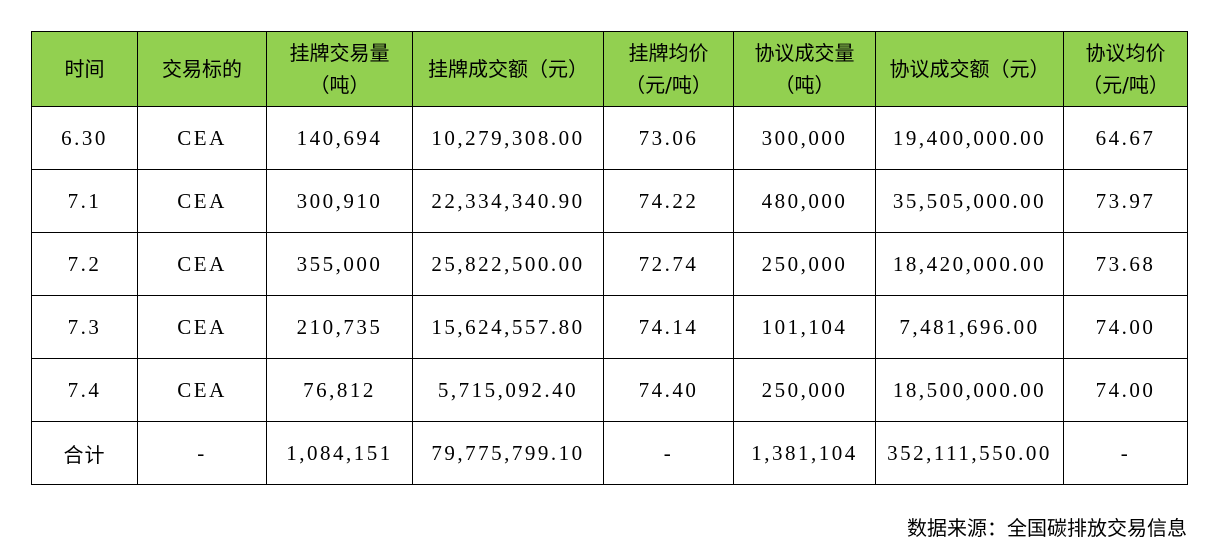 The height and width of the screenshot is (558, 1218). Describe the element at coordinates (339, 201) in the screenshot. I see `table-cell: 300,910` at that location.